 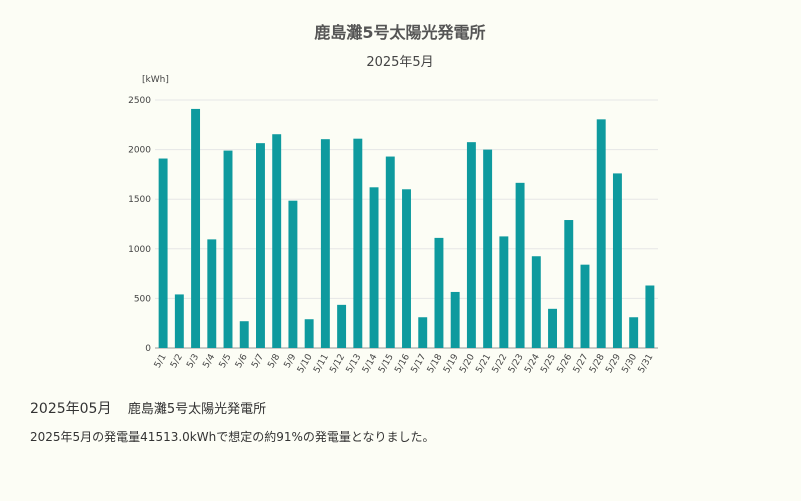 What do you see at coordinates (597, 363) in the screenshot?
I see `x-tick-label: 5/28` at bounding box center [597, 363].